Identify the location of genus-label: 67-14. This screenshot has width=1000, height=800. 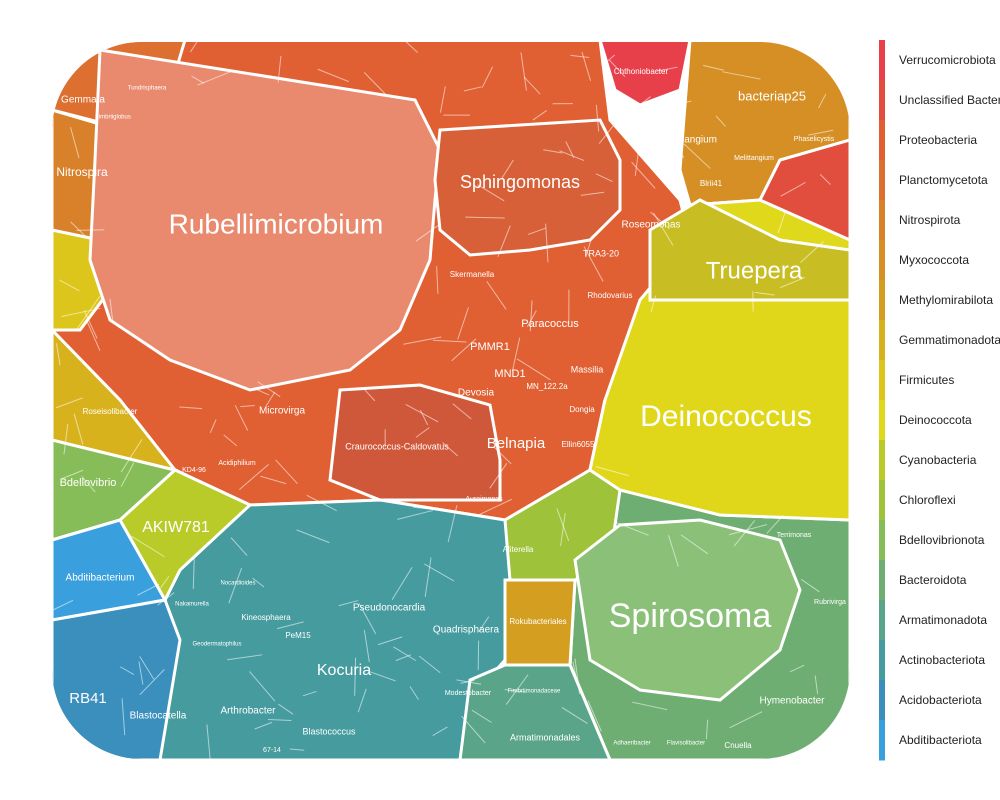
(272, 750).